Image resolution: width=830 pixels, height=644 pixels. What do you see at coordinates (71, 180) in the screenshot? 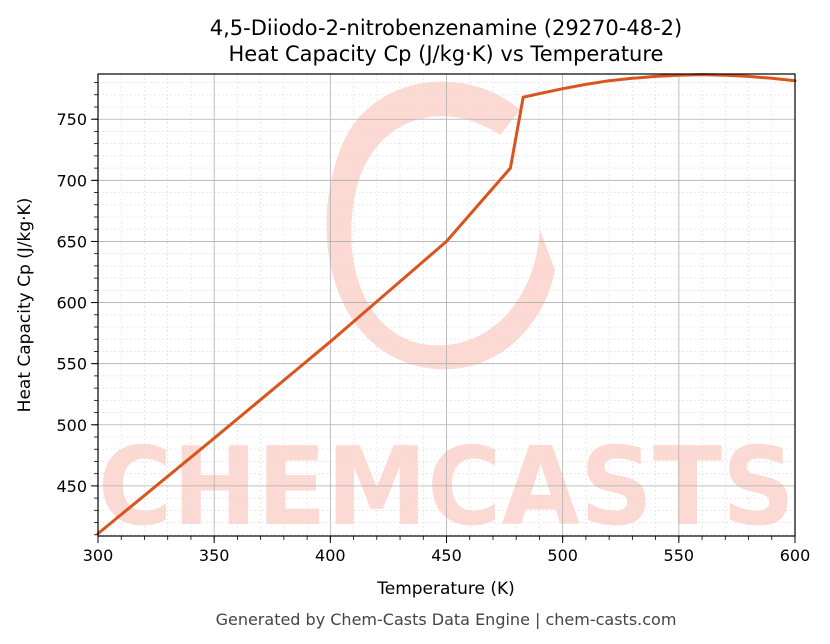
I see `y-tick-label: 700` at bounding box center [71, 180].